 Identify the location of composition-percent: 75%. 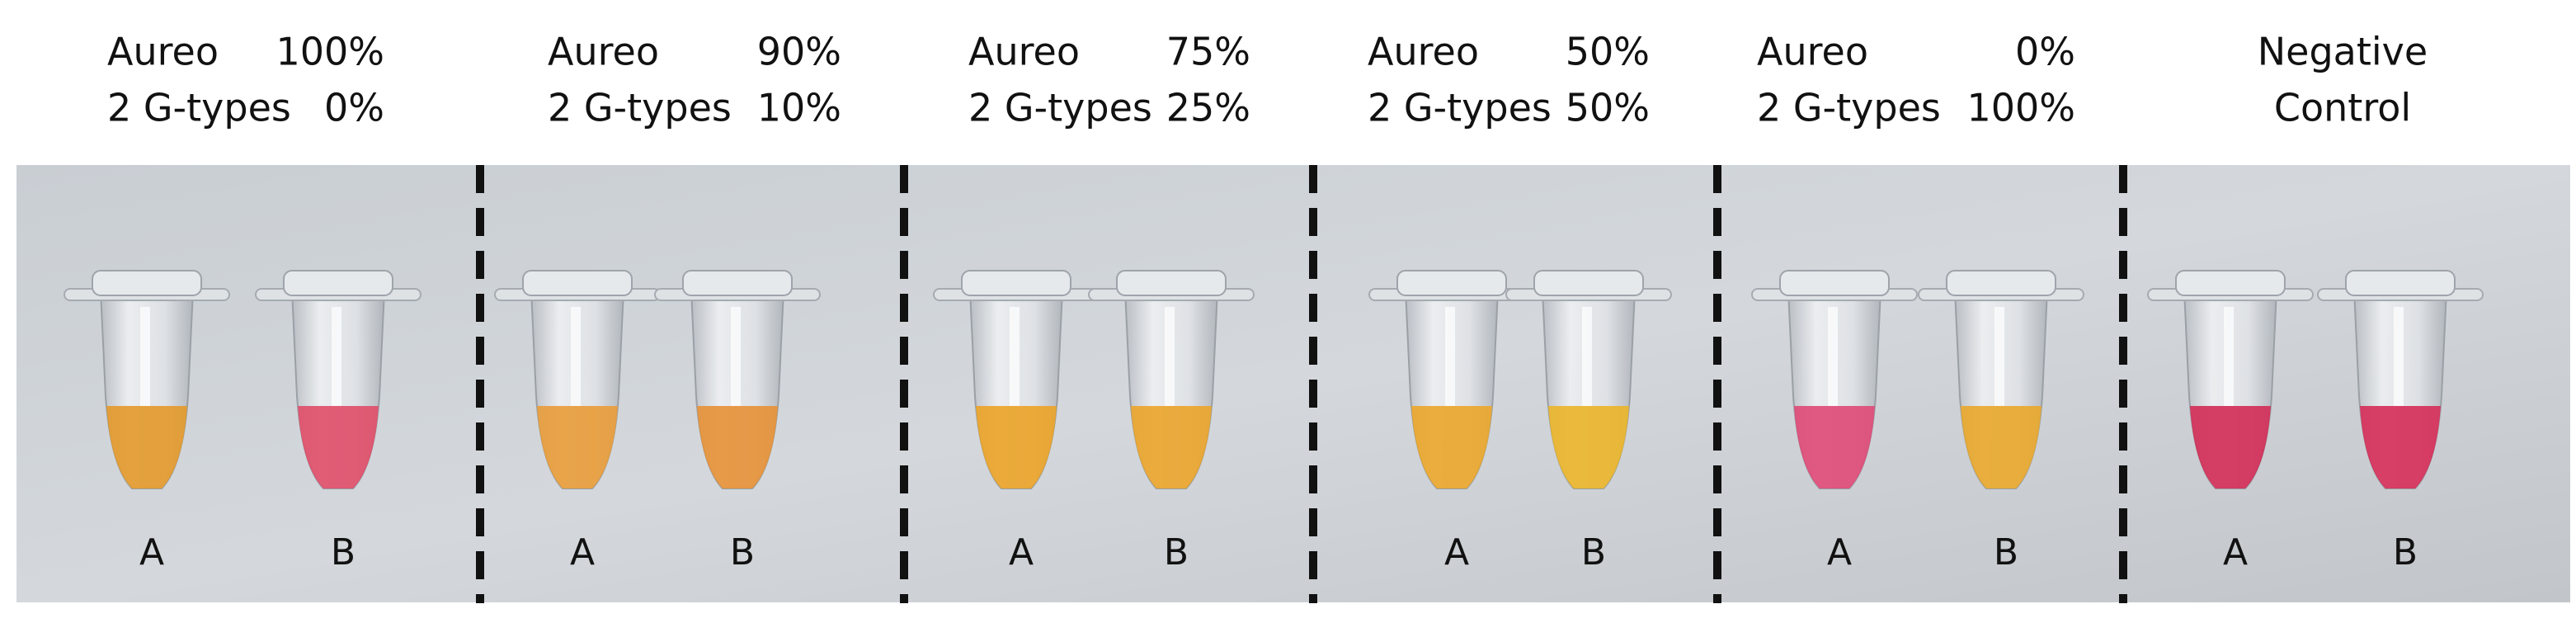
(1208, 52).